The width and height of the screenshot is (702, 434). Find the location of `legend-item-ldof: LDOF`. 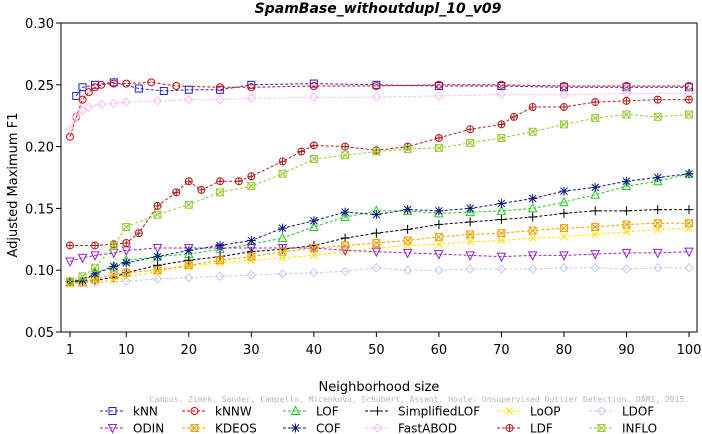

legend-item-ldof: LDOF is located at coordinates (621, 412).